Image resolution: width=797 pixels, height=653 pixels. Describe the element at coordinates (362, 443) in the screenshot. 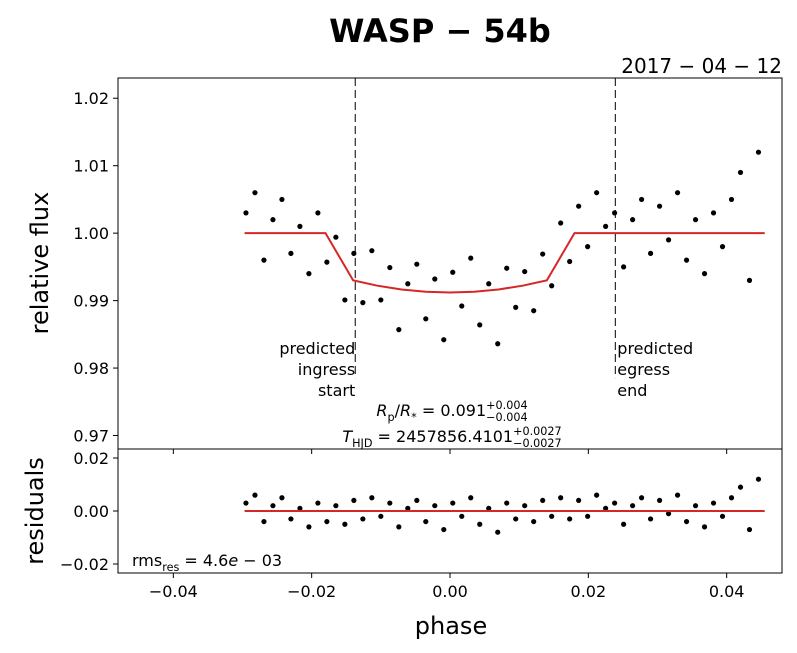

I see `annotation-part: HJD` at that location.